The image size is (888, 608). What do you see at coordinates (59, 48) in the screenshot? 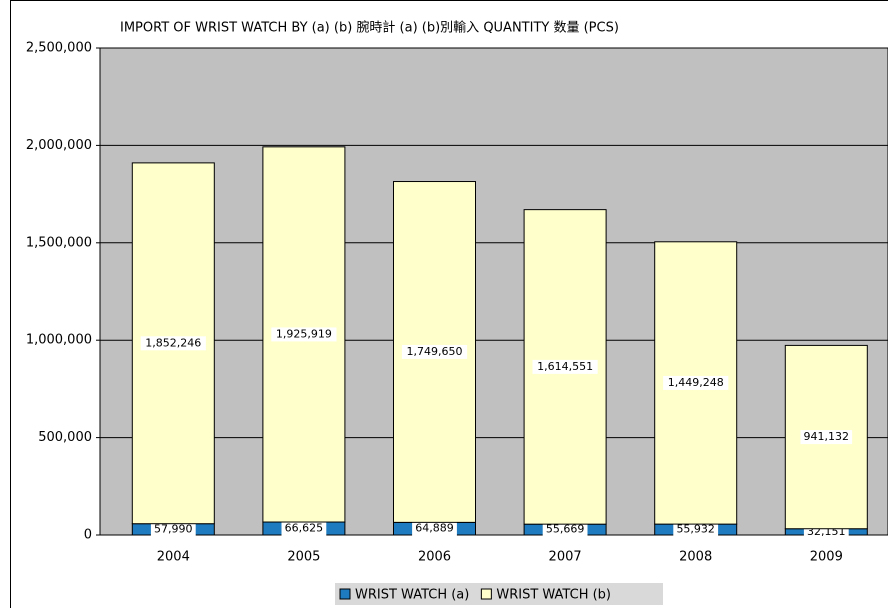
I see `y-tick-label: 2,500,000` at bounding box center [59, 48].